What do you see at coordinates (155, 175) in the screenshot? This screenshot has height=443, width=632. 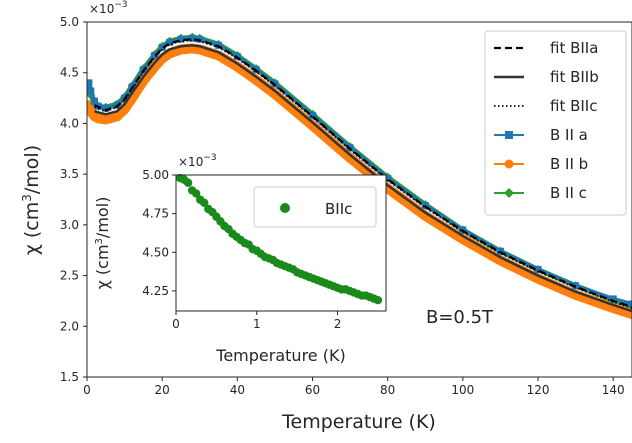 I see `inset-y-tick-label: 5.00` at bounding box center [155, 175].